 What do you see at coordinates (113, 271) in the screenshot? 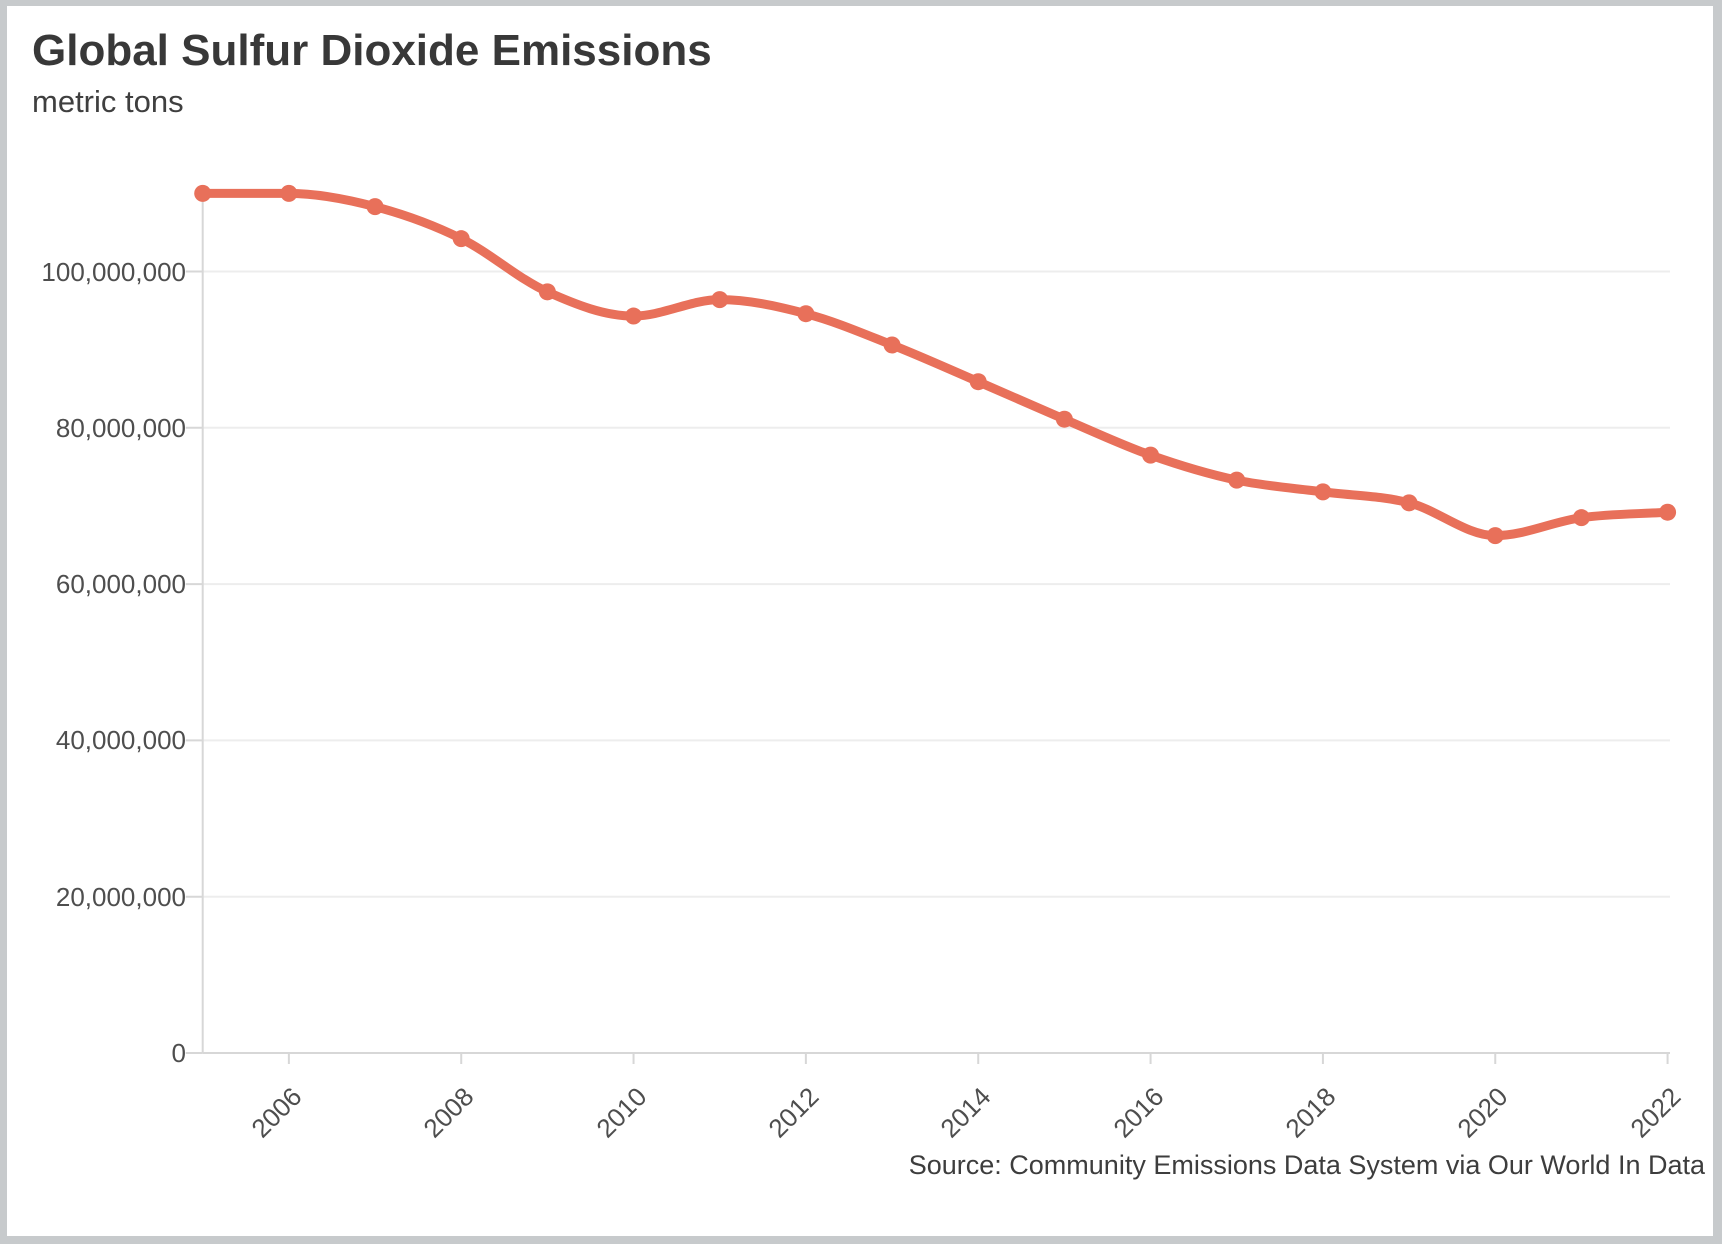
I see `y-axis-label-100,000,000: 100,000,000` at bounding box center [113, 271].